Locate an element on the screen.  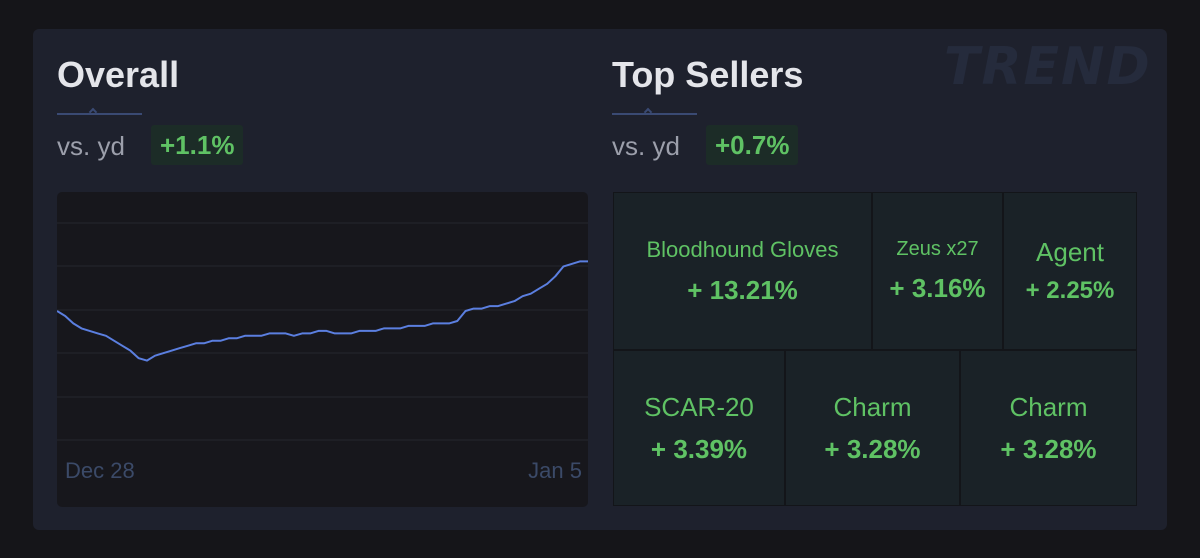
item-change: + 2.25% is located at coordinates (1070, 291).